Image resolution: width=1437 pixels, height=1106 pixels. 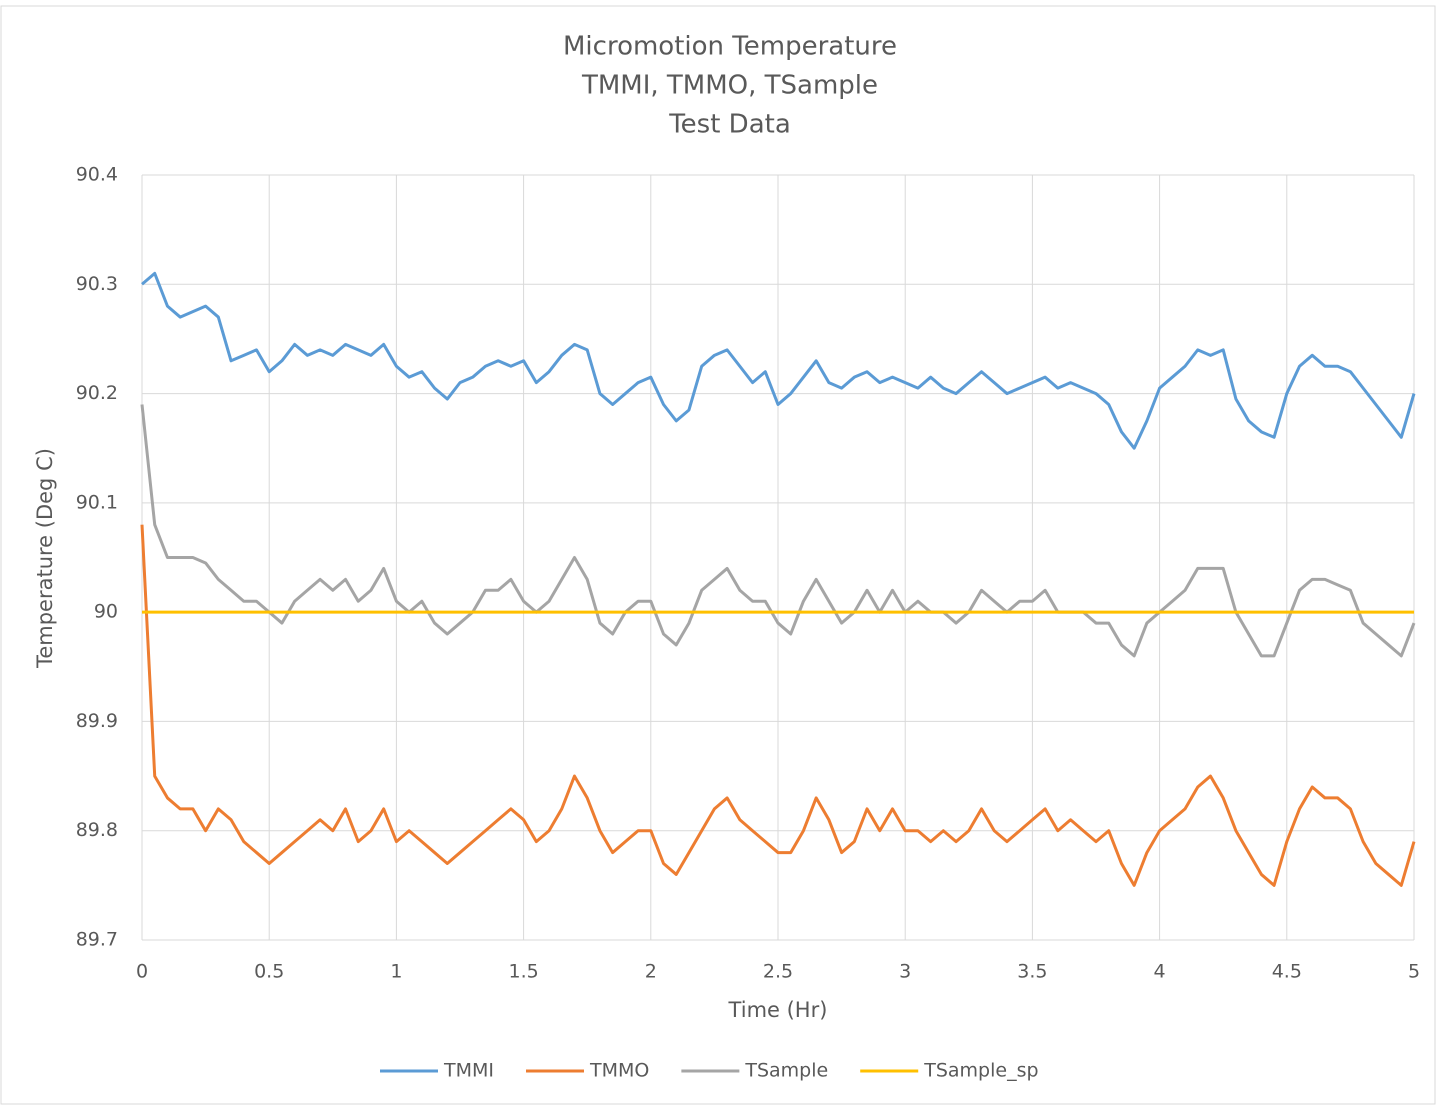 What do you see at coordinates (45, 558) in the screenshot?
I see `y-axis-label: Temperature (Deg C)` at bounding box center [45, 558].